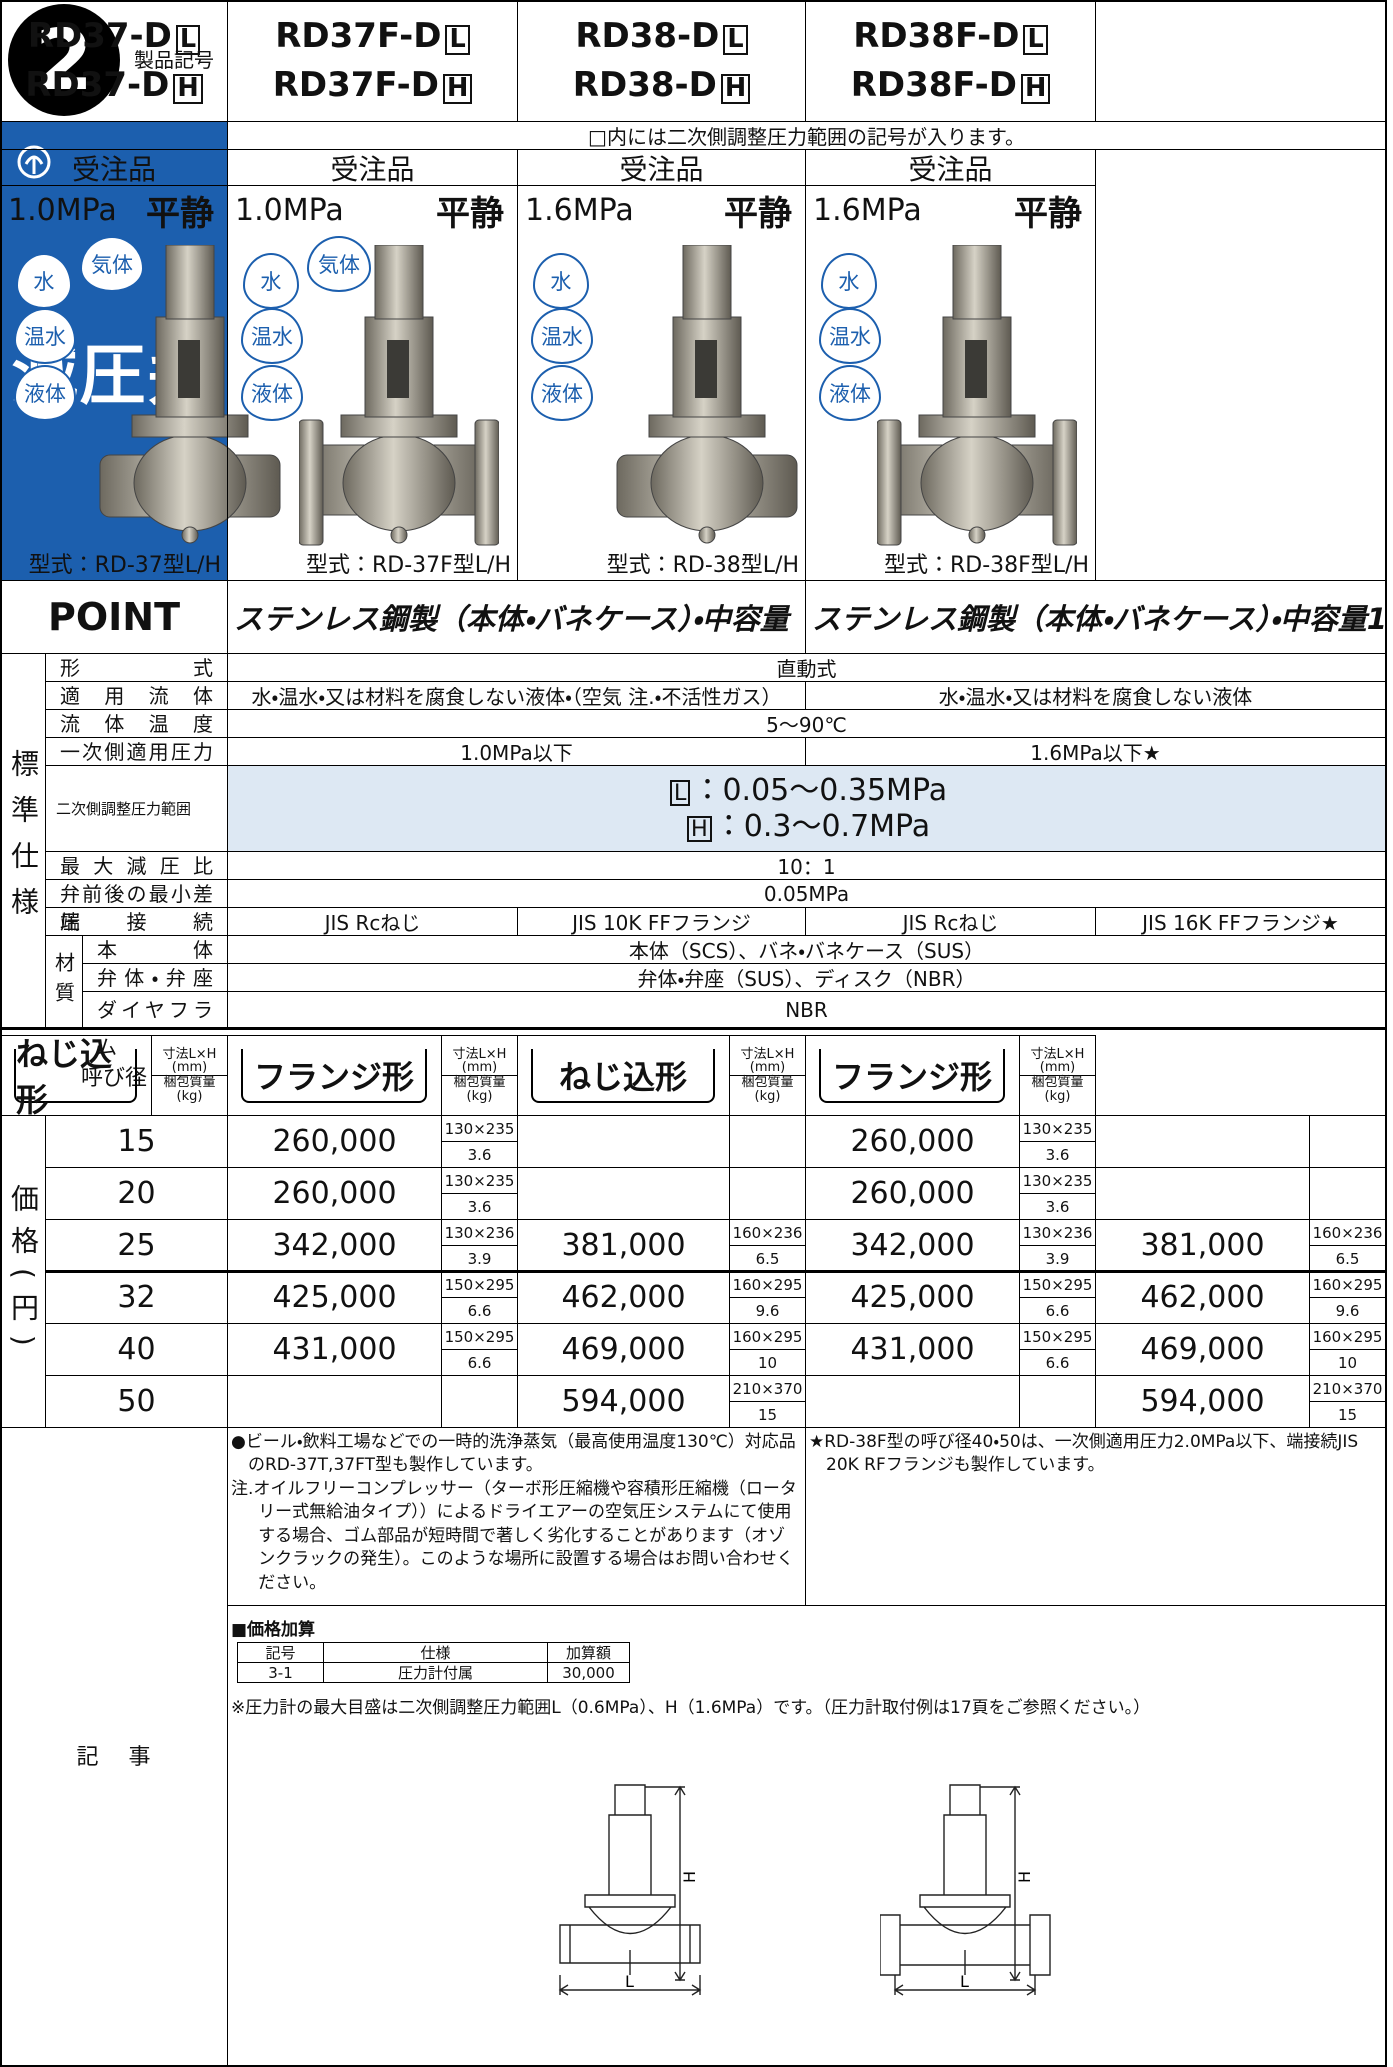 Image resolution: width=1393 pixels, height=2067 pixels. What do you see at coordinates (45, 336) in the screenshot?
I see `fluid-icon: 温水` at bounding box center [45, 336].